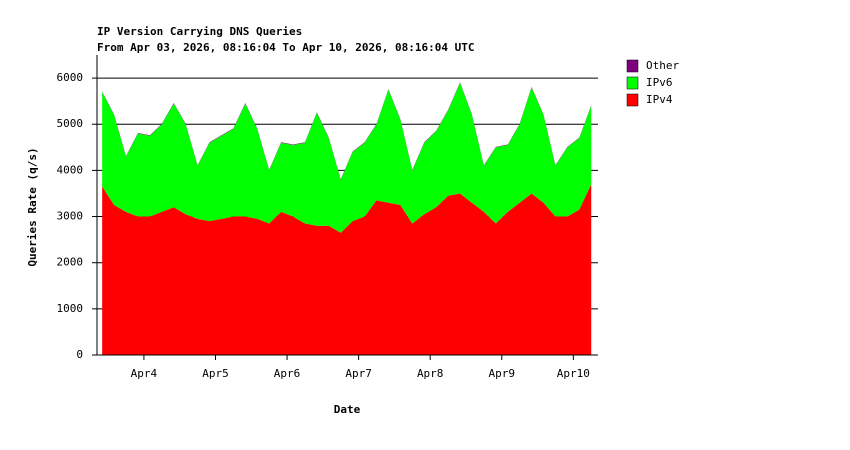  Describe the element at coordinates (70, 77) in the screenshot. I see `y-tick-label: 6000` at that location.